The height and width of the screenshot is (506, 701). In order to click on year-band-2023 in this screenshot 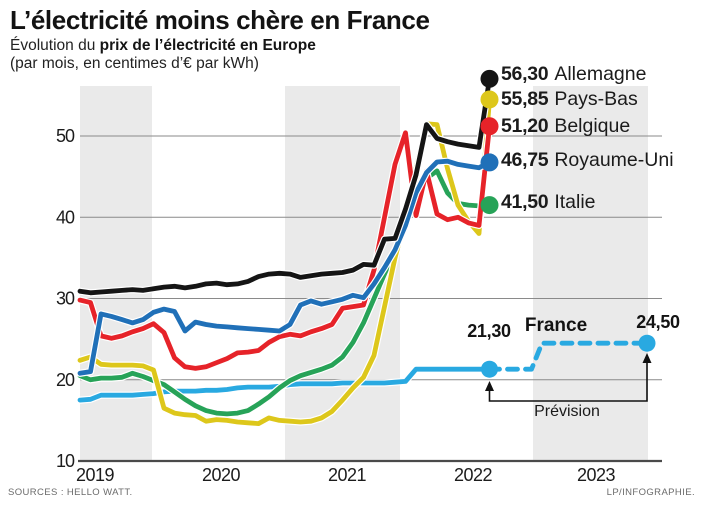, I will do `click(590, 273)`.